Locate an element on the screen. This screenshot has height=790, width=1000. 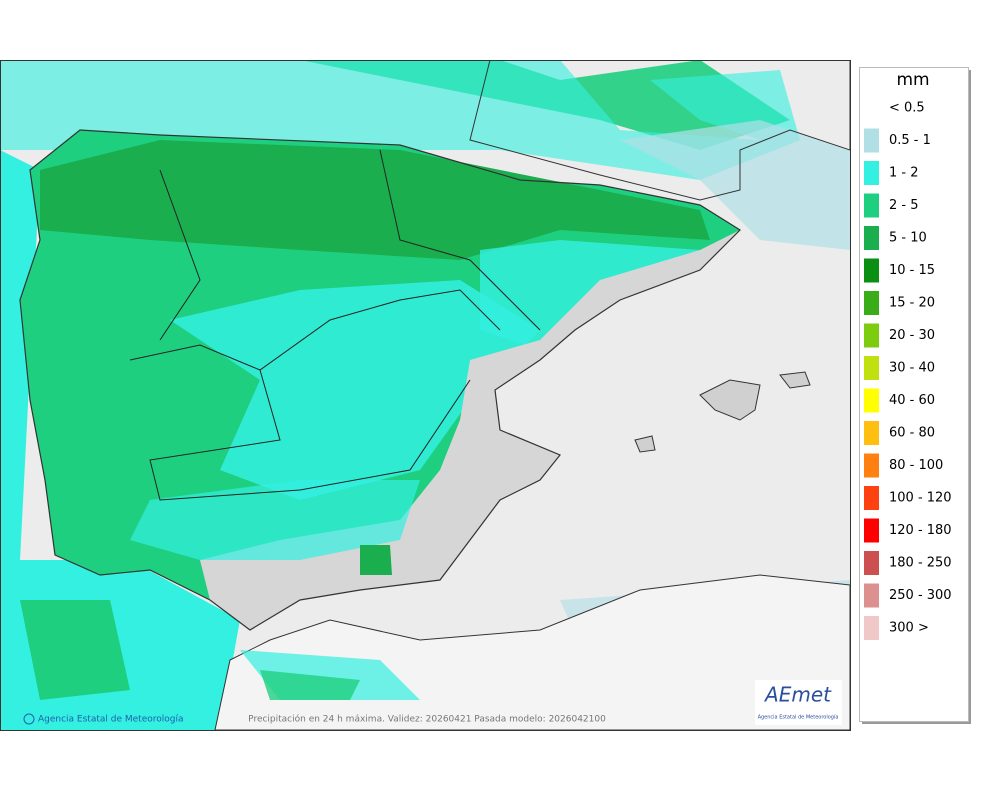
legend-label: 40 - 60 is located at coordinates (912, 400).